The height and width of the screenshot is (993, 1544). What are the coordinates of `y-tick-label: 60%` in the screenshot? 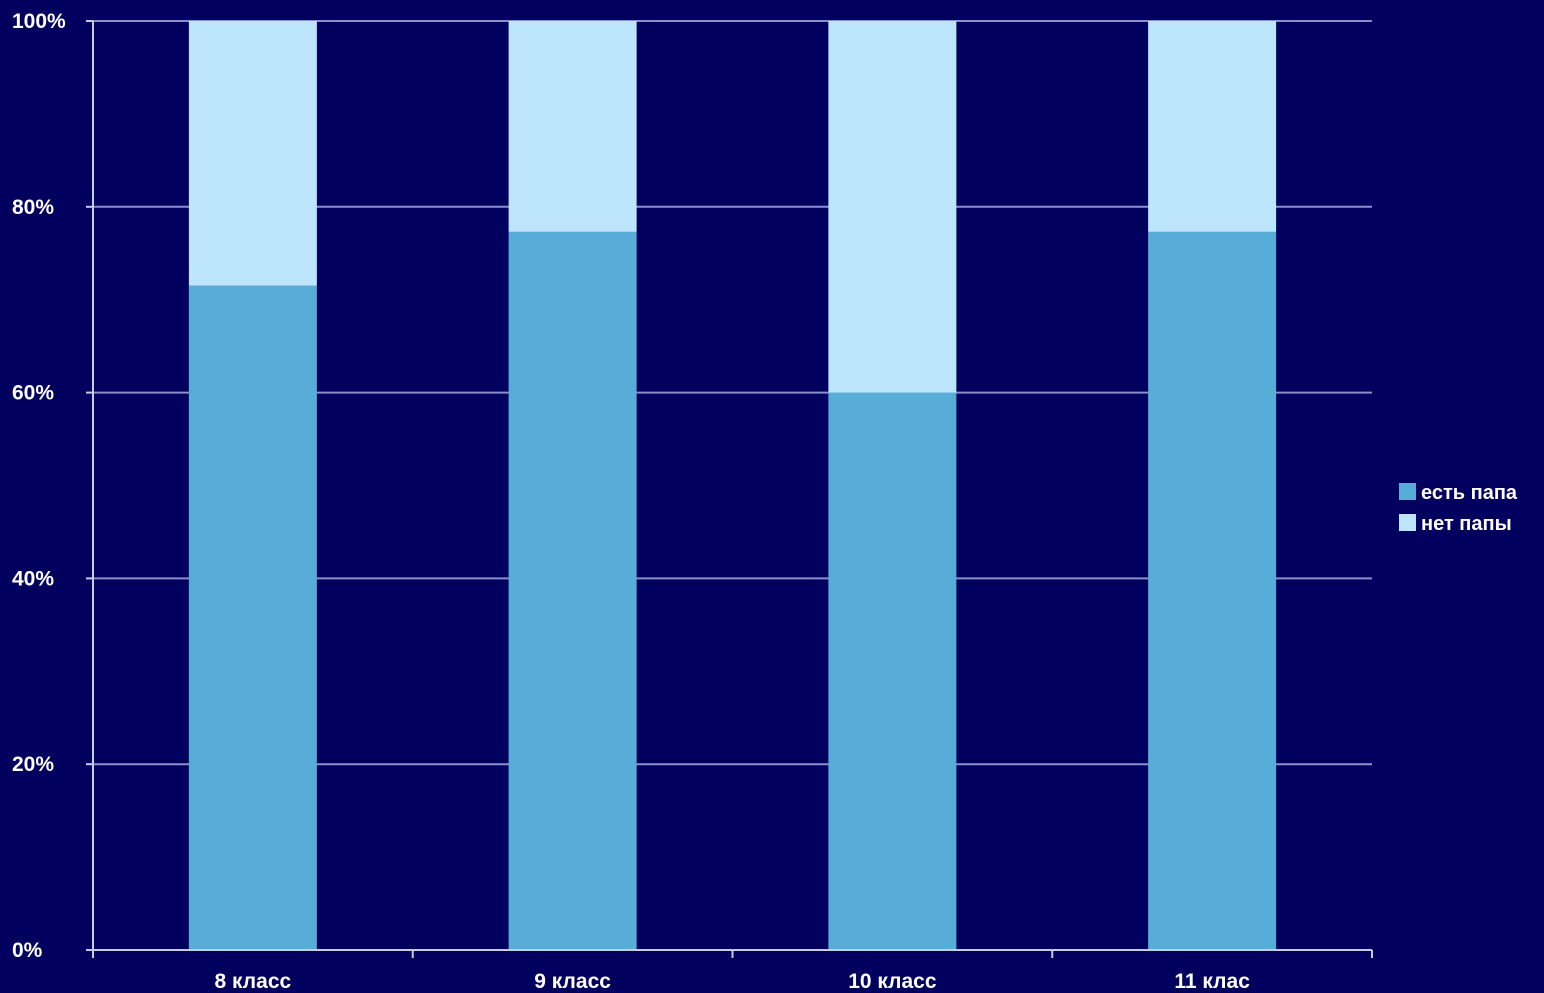 It's located at (33, 393).